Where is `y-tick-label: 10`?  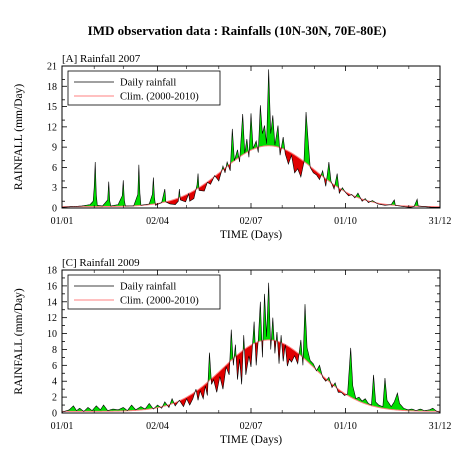 y-tick-label: 10 is located at coordinates (52, 334).